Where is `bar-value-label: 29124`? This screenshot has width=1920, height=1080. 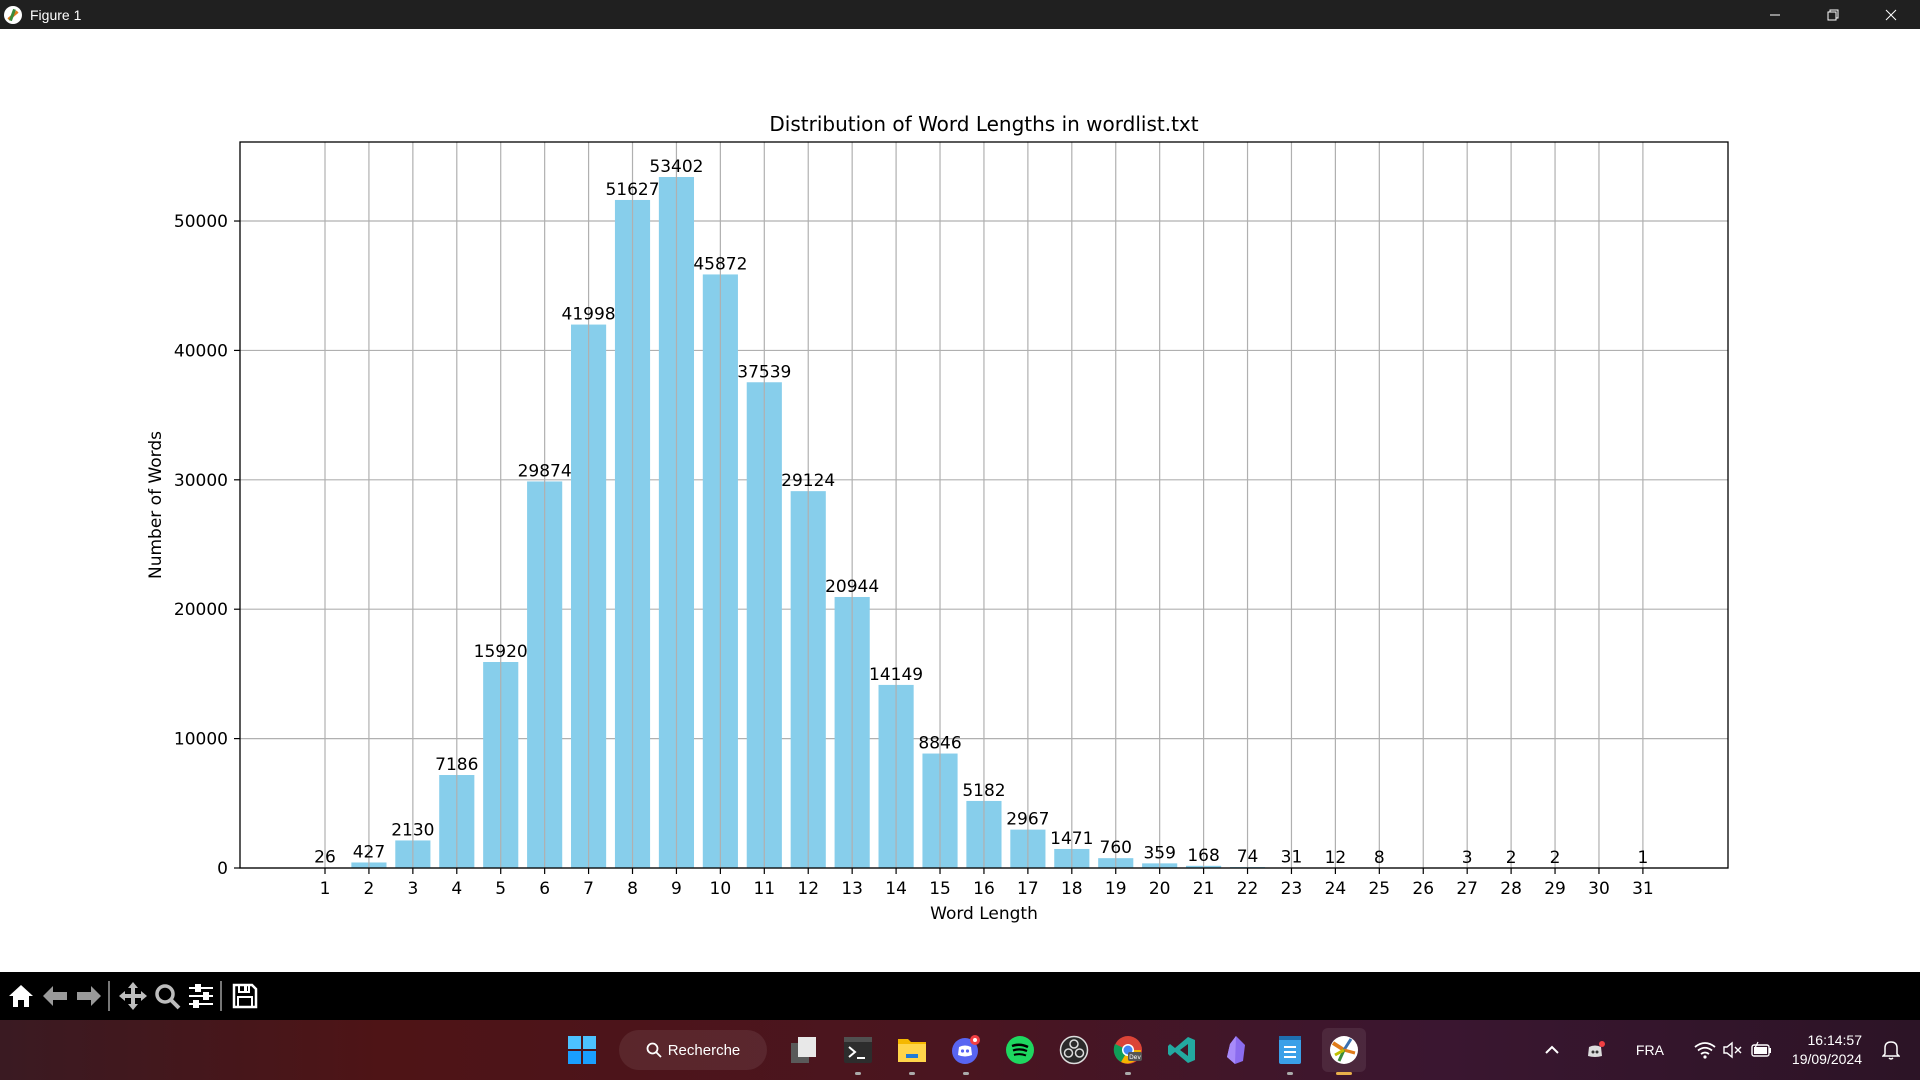
bar-value-label: 29124 is located at coordinates (808, 481).